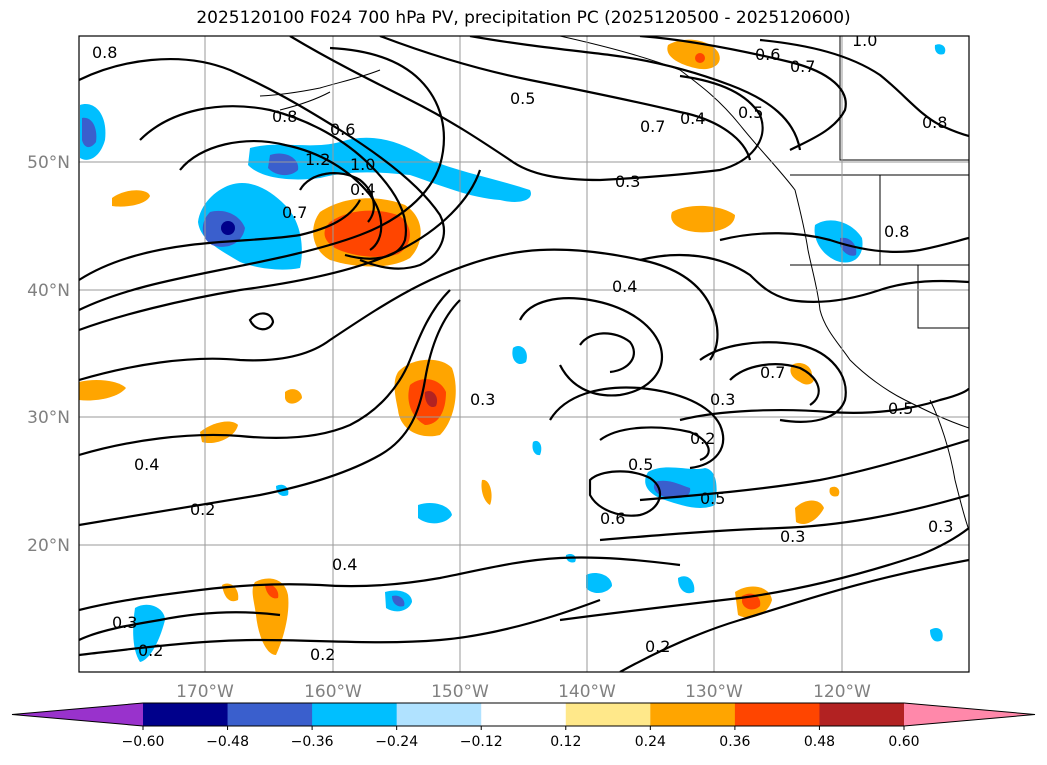  I want to click on colorbar-tick-label: 0.12, so click(565, 742).